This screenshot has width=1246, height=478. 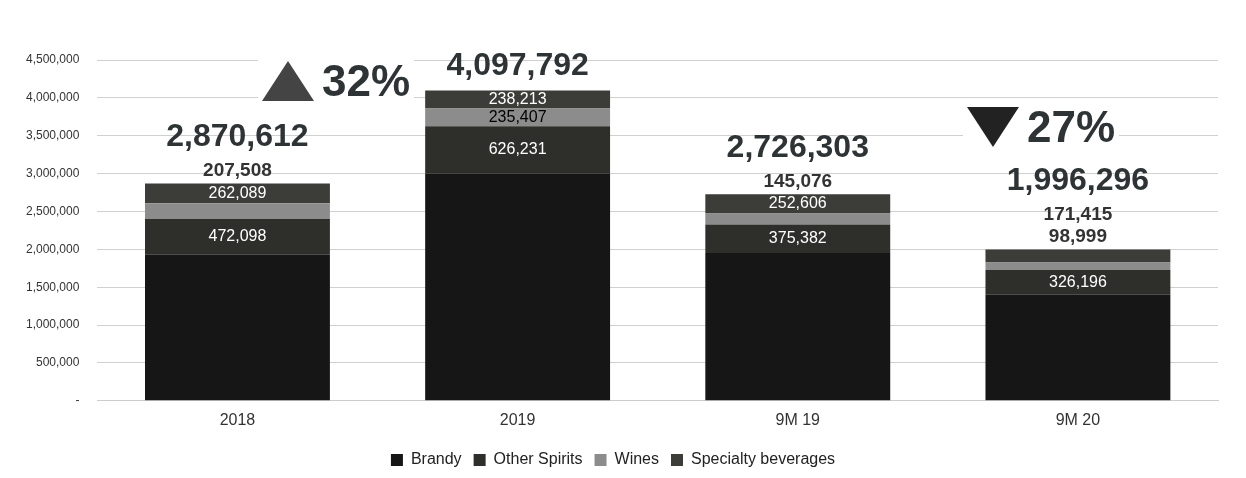 What do you see at coordinates (798, 419) in the screenshot?
I see `x-tick-label: 9M 19` at bounding box center [798, 419].